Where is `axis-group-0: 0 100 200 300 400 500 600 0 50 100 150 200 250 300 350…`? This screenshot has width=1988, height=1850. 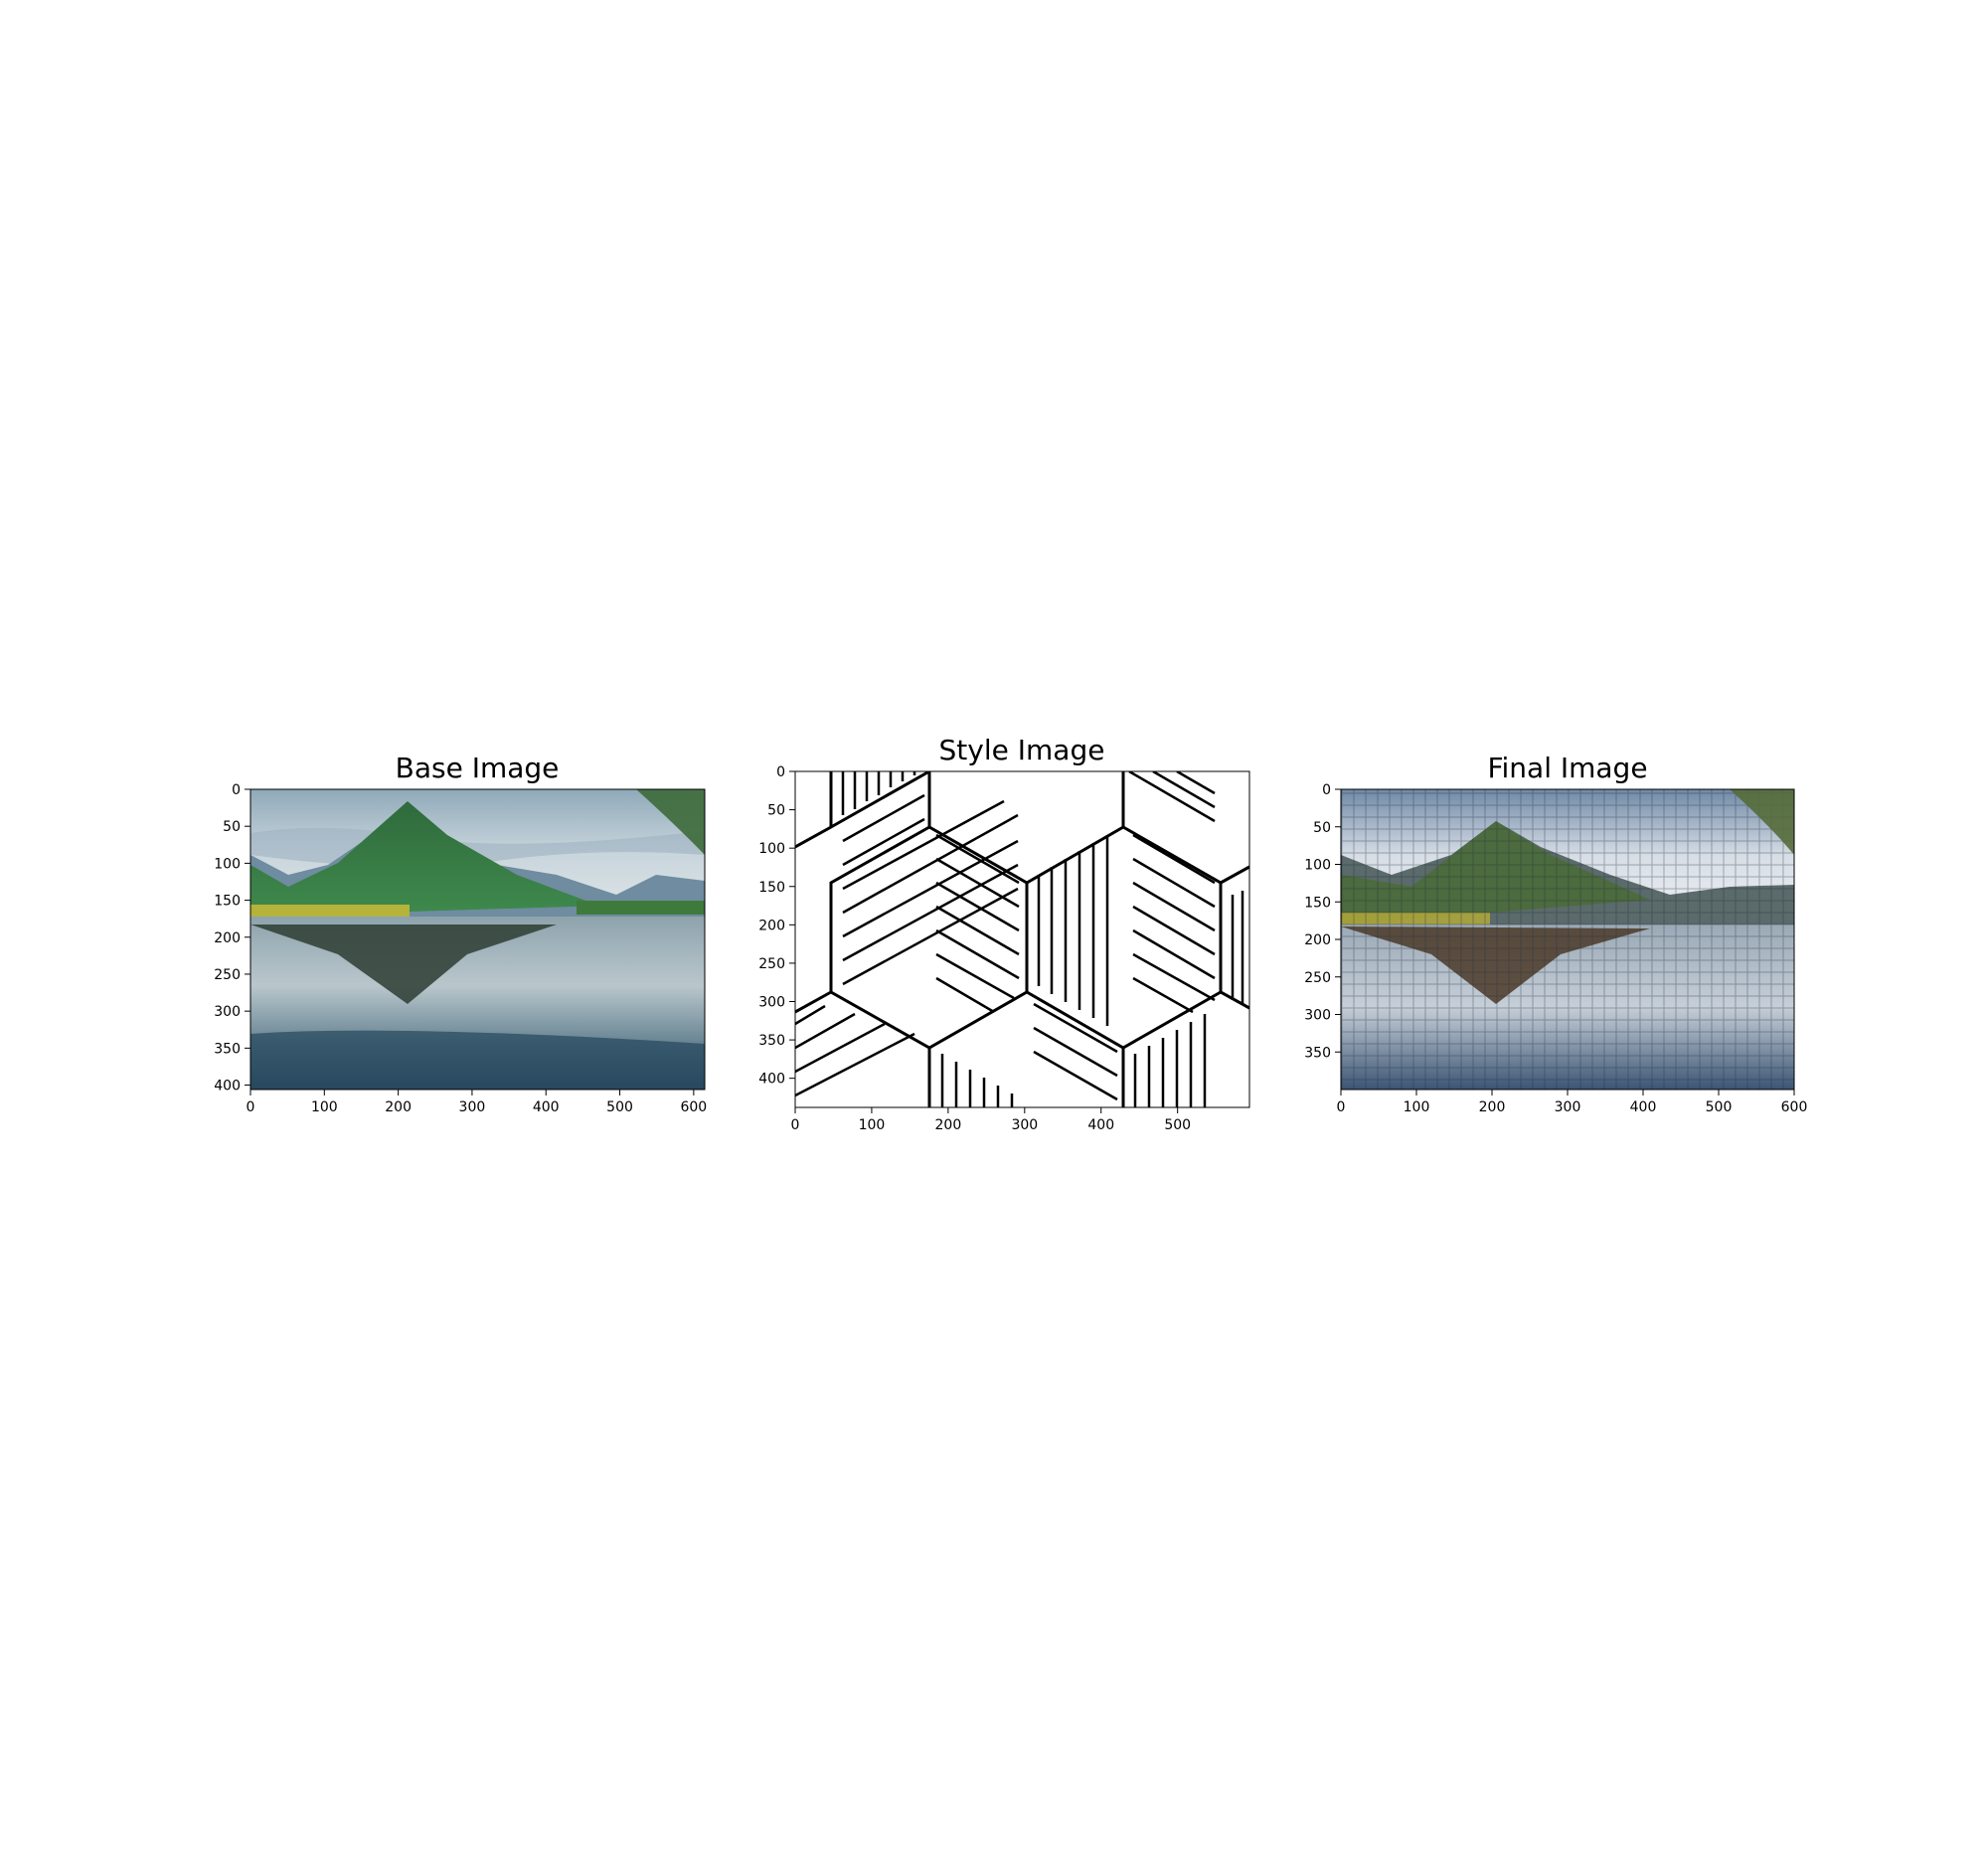 axis-group-0: 0 100 200 300 400 500 600 0 50 100 150 200 250 300 350… is located at coordinates (460, 948).